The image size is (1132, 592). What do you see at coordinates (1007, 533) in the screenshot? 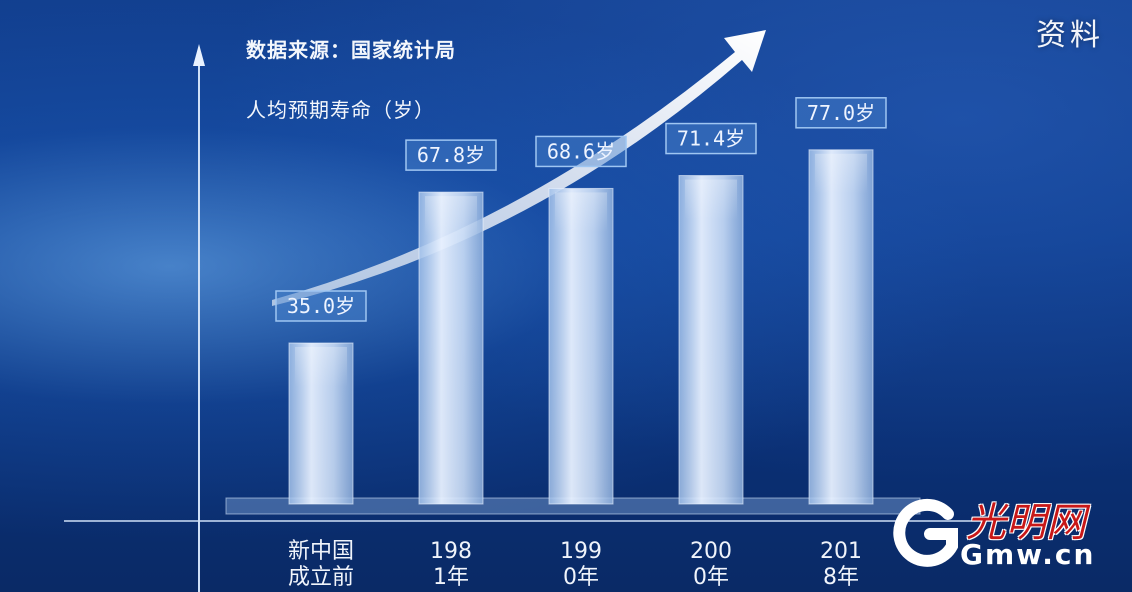
I see `site-logo: 光明网 Gmw.cn` at bounding box center [1007, 533].